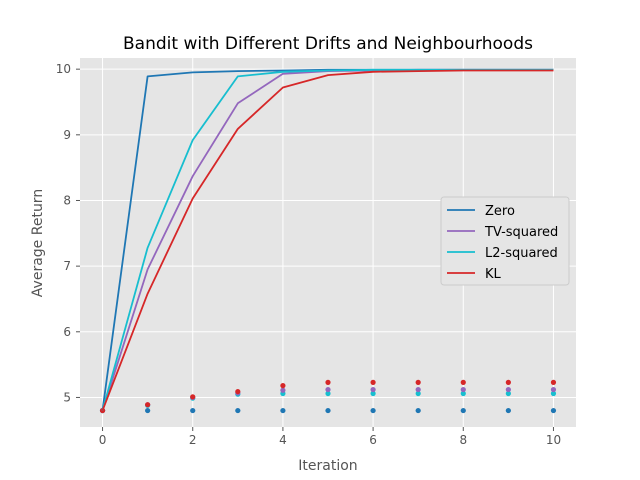 Image resolution: width=640 pixels, height=480 pixels. What do you see at coordinates (500, 211) in the screenshot?
I see `legend-label: Zero` at bounding box center [500, 211].